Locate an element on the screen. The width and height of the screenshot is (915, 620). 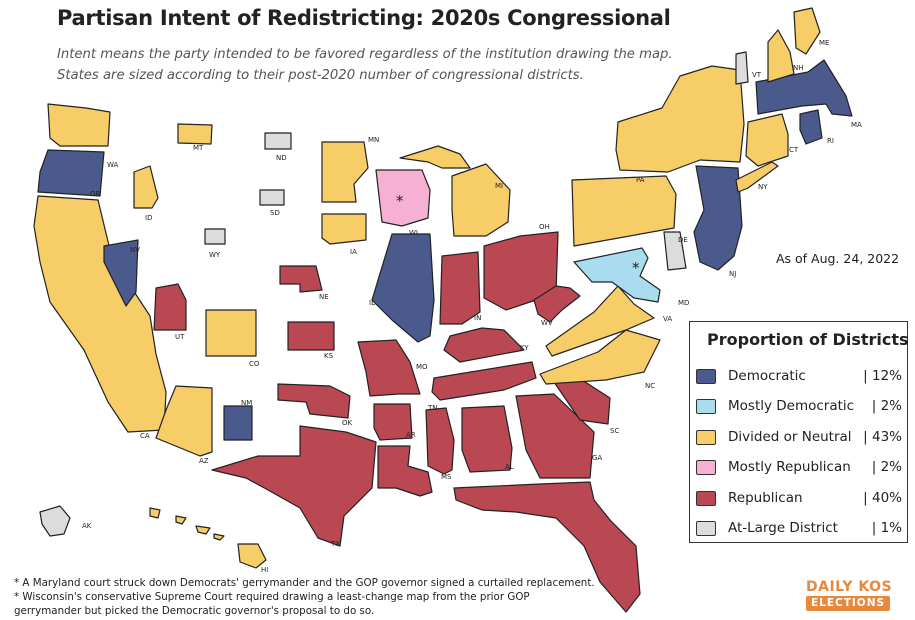
legend-item-republican: Republican | 40% is located at coordinates (799, 499).